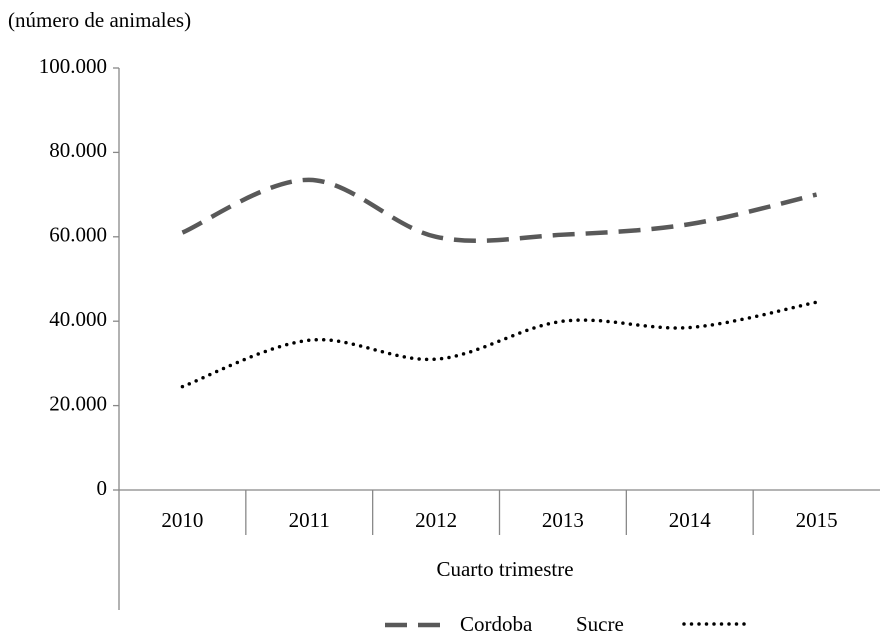  I want to click on x-axis-label: Cuarto trimestre, so click(504, 569).